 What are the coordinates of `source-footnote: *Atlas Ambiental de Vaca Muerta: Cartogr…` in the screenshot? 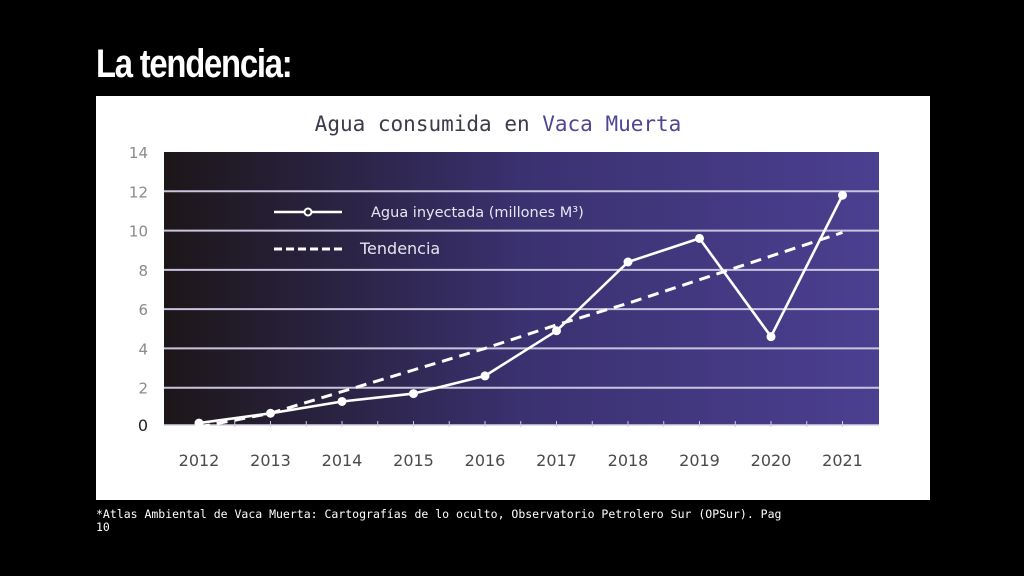 It's located at (439, 520).